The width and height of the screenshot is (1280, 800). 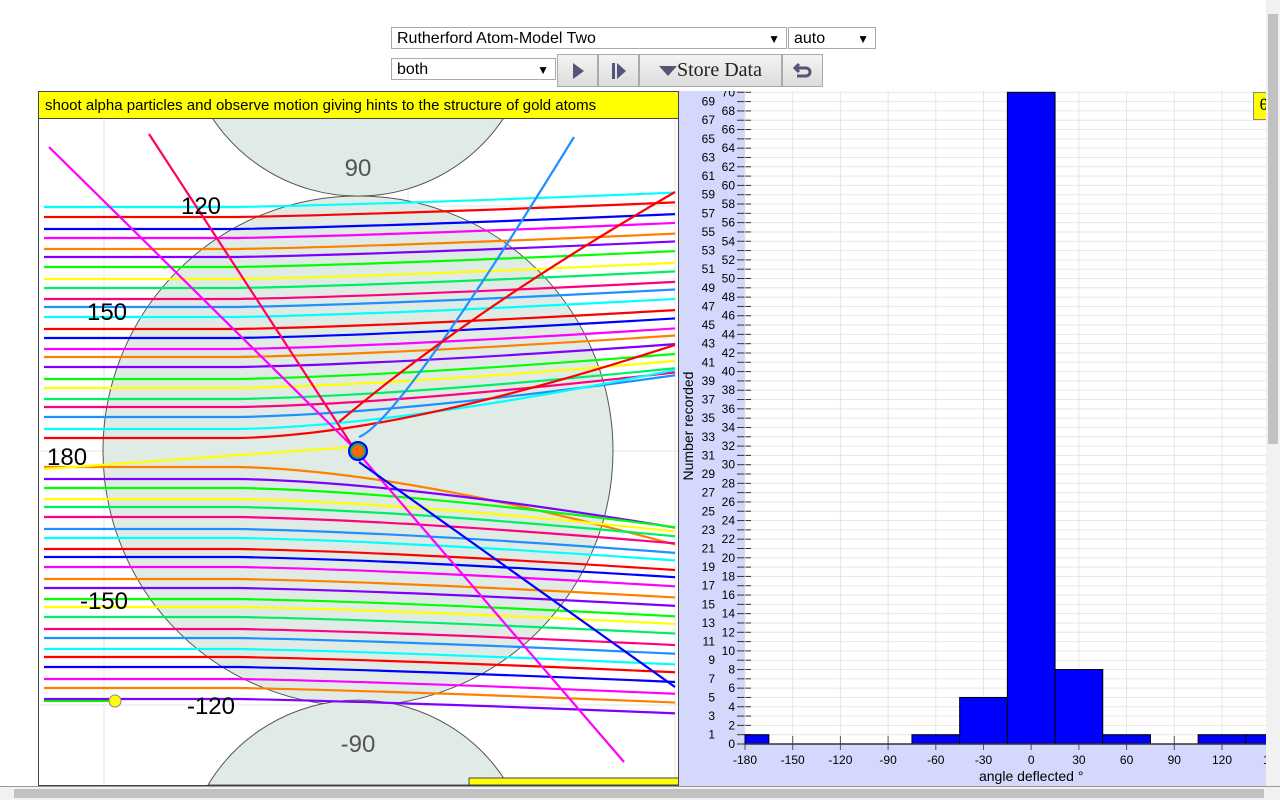 What do you see at coordinates (709, 362) in the screenshot?
I see `y-tick-label: 41` at bounding box center [709, 362].